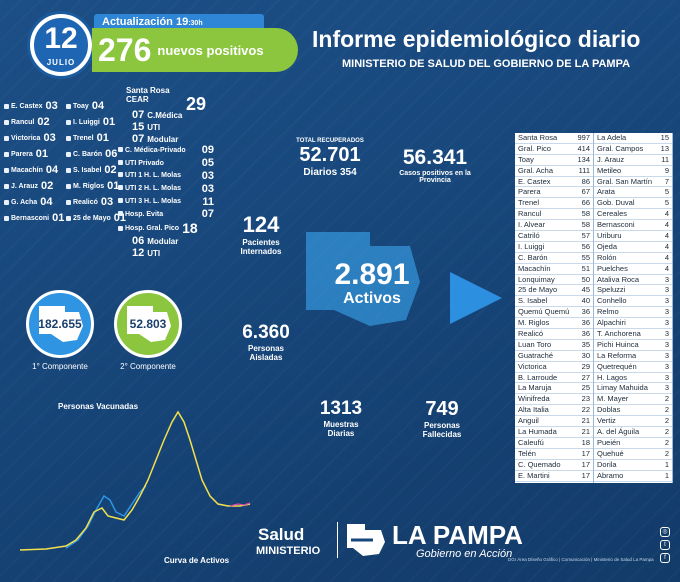  Describe the element at coordinates (533, 301) in the screenshot. I see `locality-name: S. Isabel` at that location.